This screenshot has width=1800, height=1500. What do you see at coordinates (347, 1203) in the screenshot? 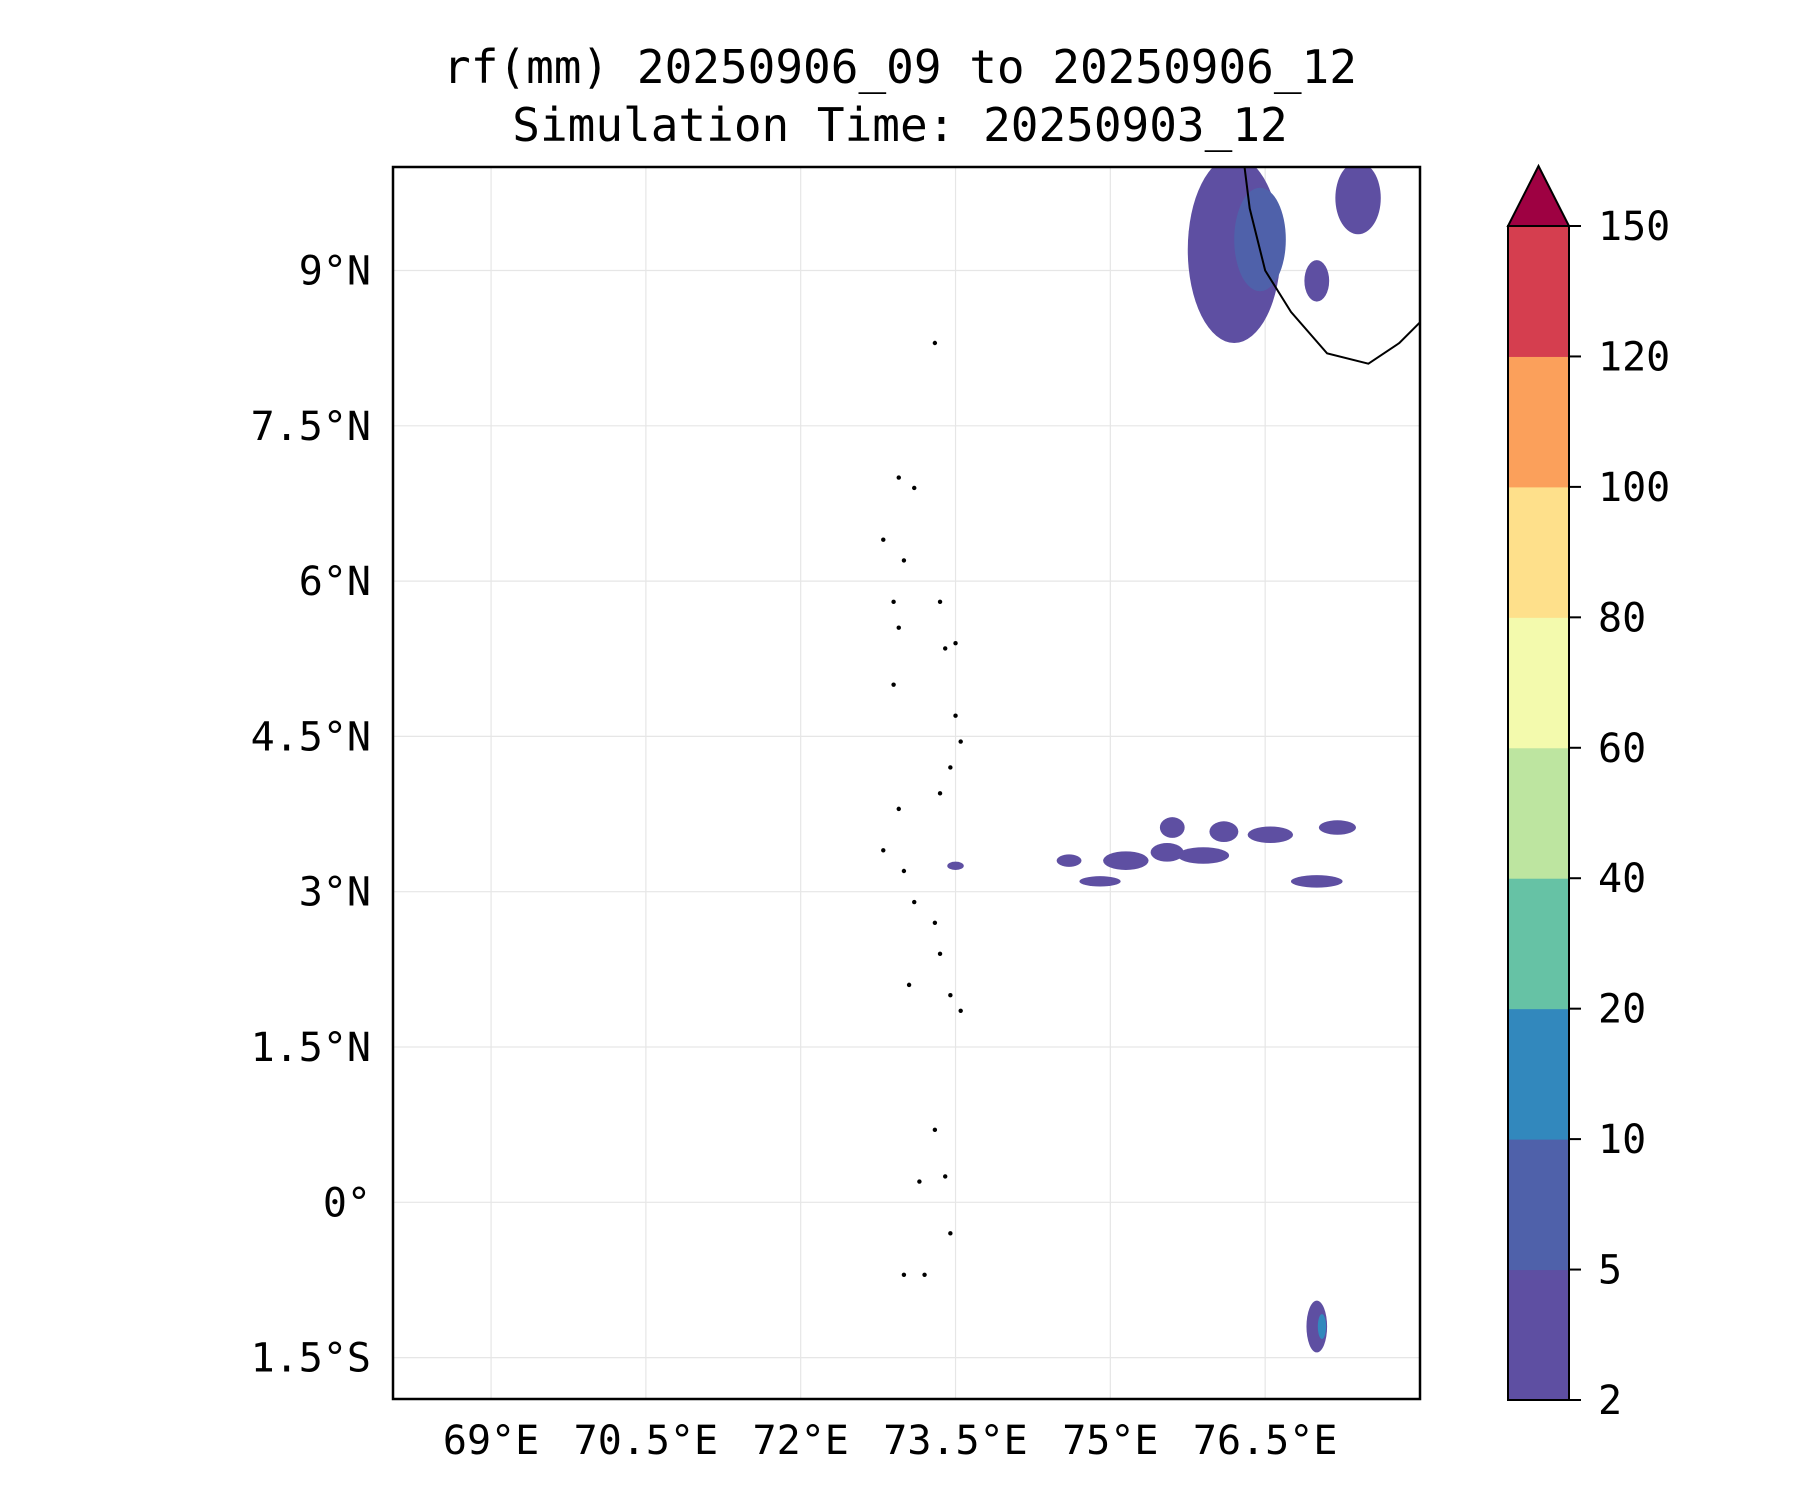
I see `lat-tick-label: 0°` at bounding box center [347, 1203].